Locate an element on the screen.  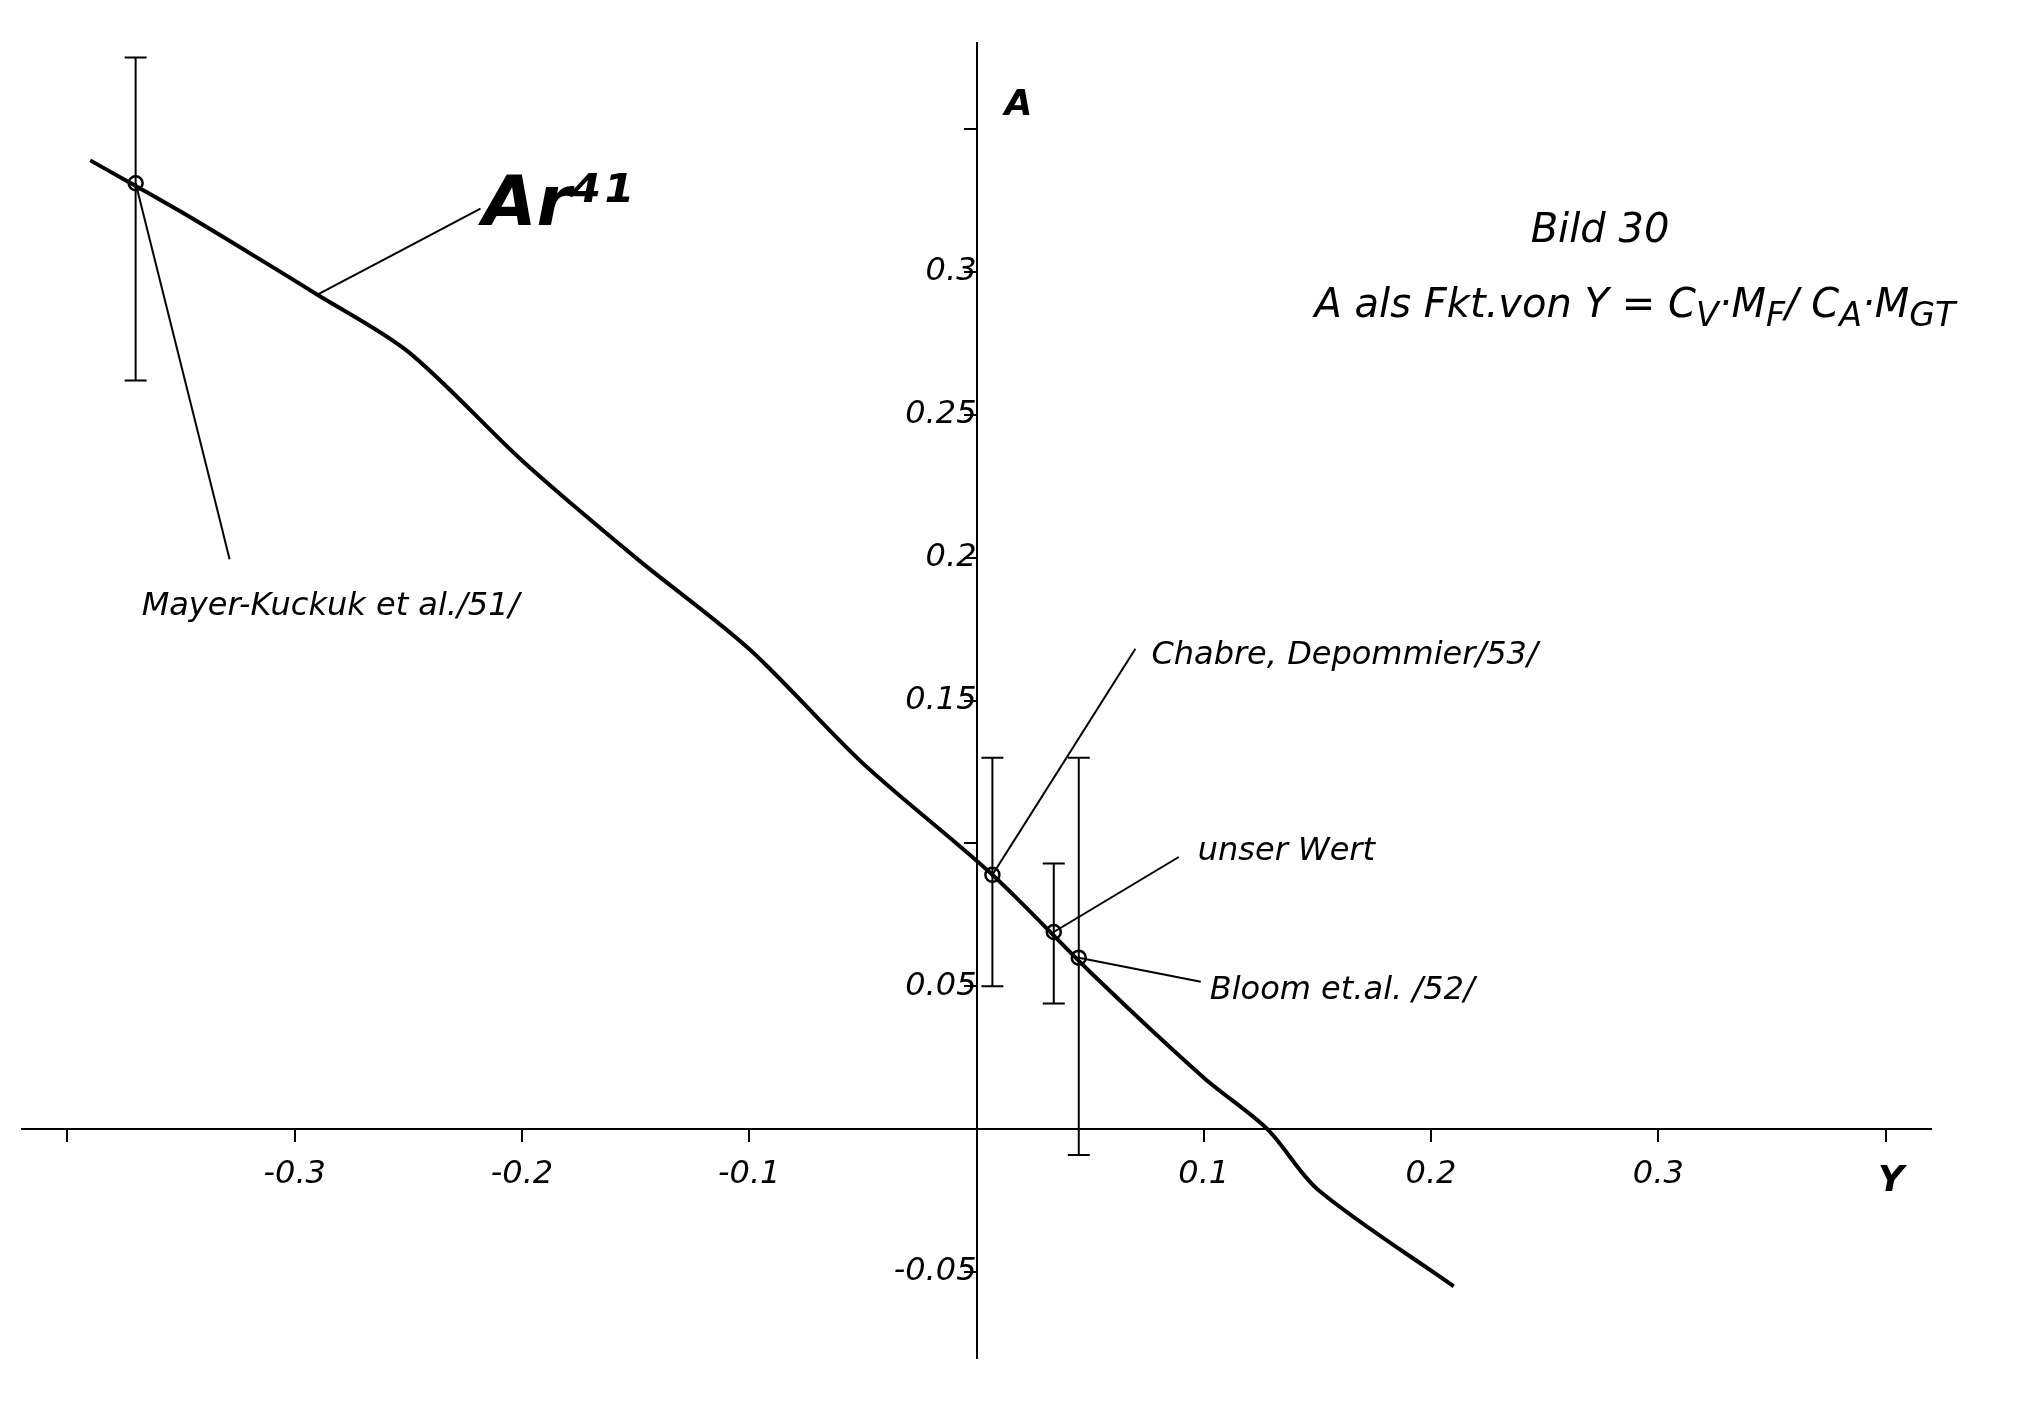
annotation: Bloom et.al. /52/ is located at coordinates (1343, 987).